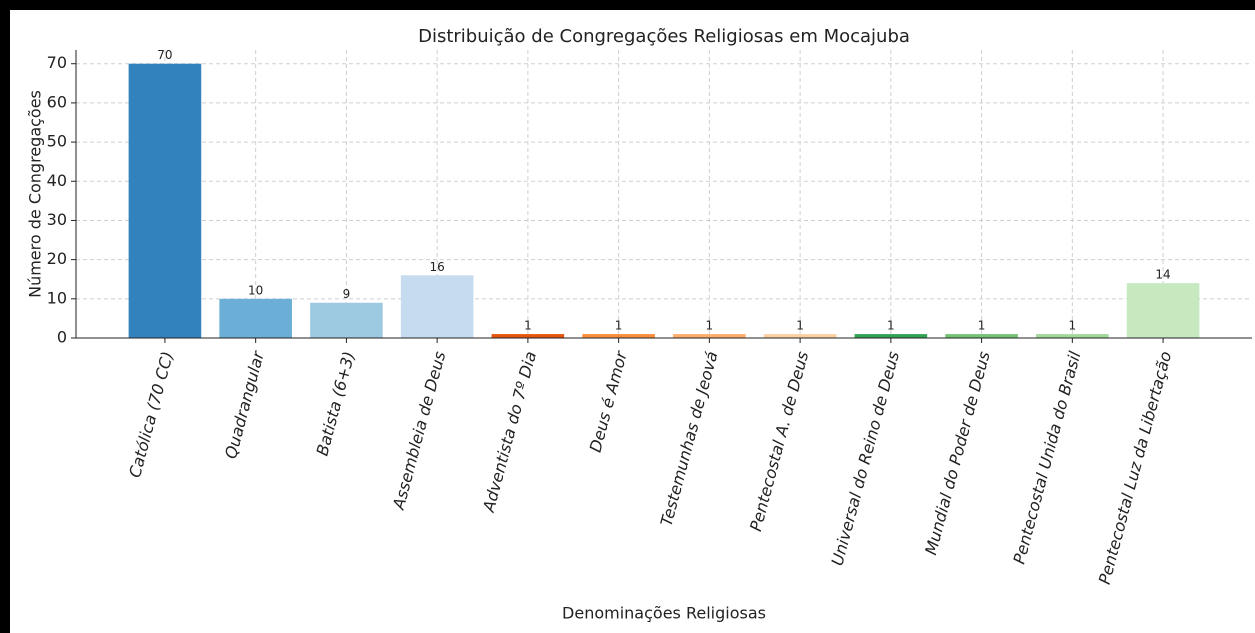 This screenshot has height=633, width=1255. Describe the element at coordinates (437, 267) in the screenshot. I see `value-label: 16` at that location.